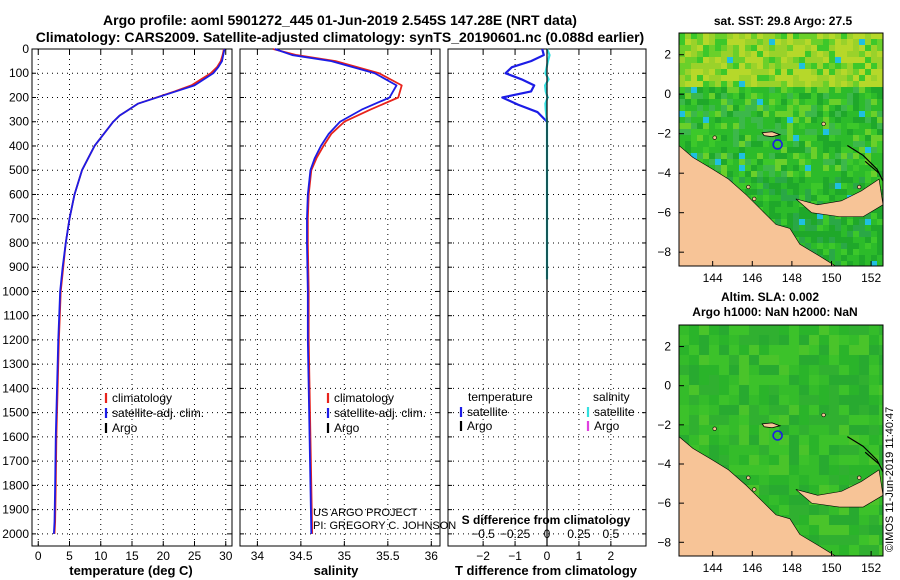 This screenshot has width=900, height=580. Describe the element at coordinates (226, 556) in the screenshot. I see `x-tick-label: 30` at that location.